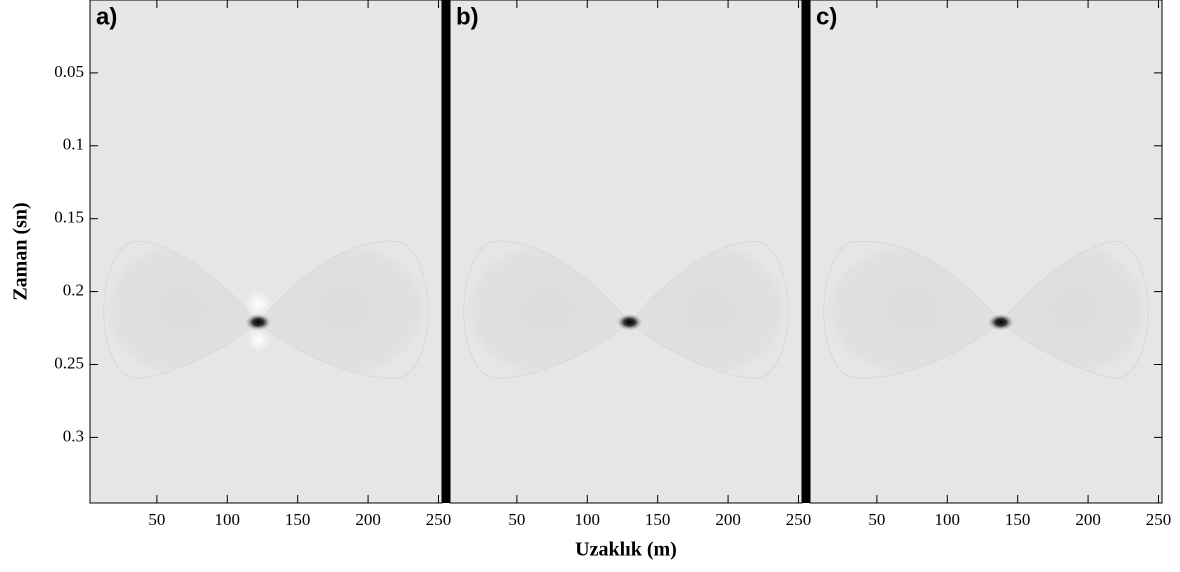 This screenshot has width=1180, height=572. Describe the element at coordinates (467, 16) in the screenshot. I see `panel-label: b)` at that location.